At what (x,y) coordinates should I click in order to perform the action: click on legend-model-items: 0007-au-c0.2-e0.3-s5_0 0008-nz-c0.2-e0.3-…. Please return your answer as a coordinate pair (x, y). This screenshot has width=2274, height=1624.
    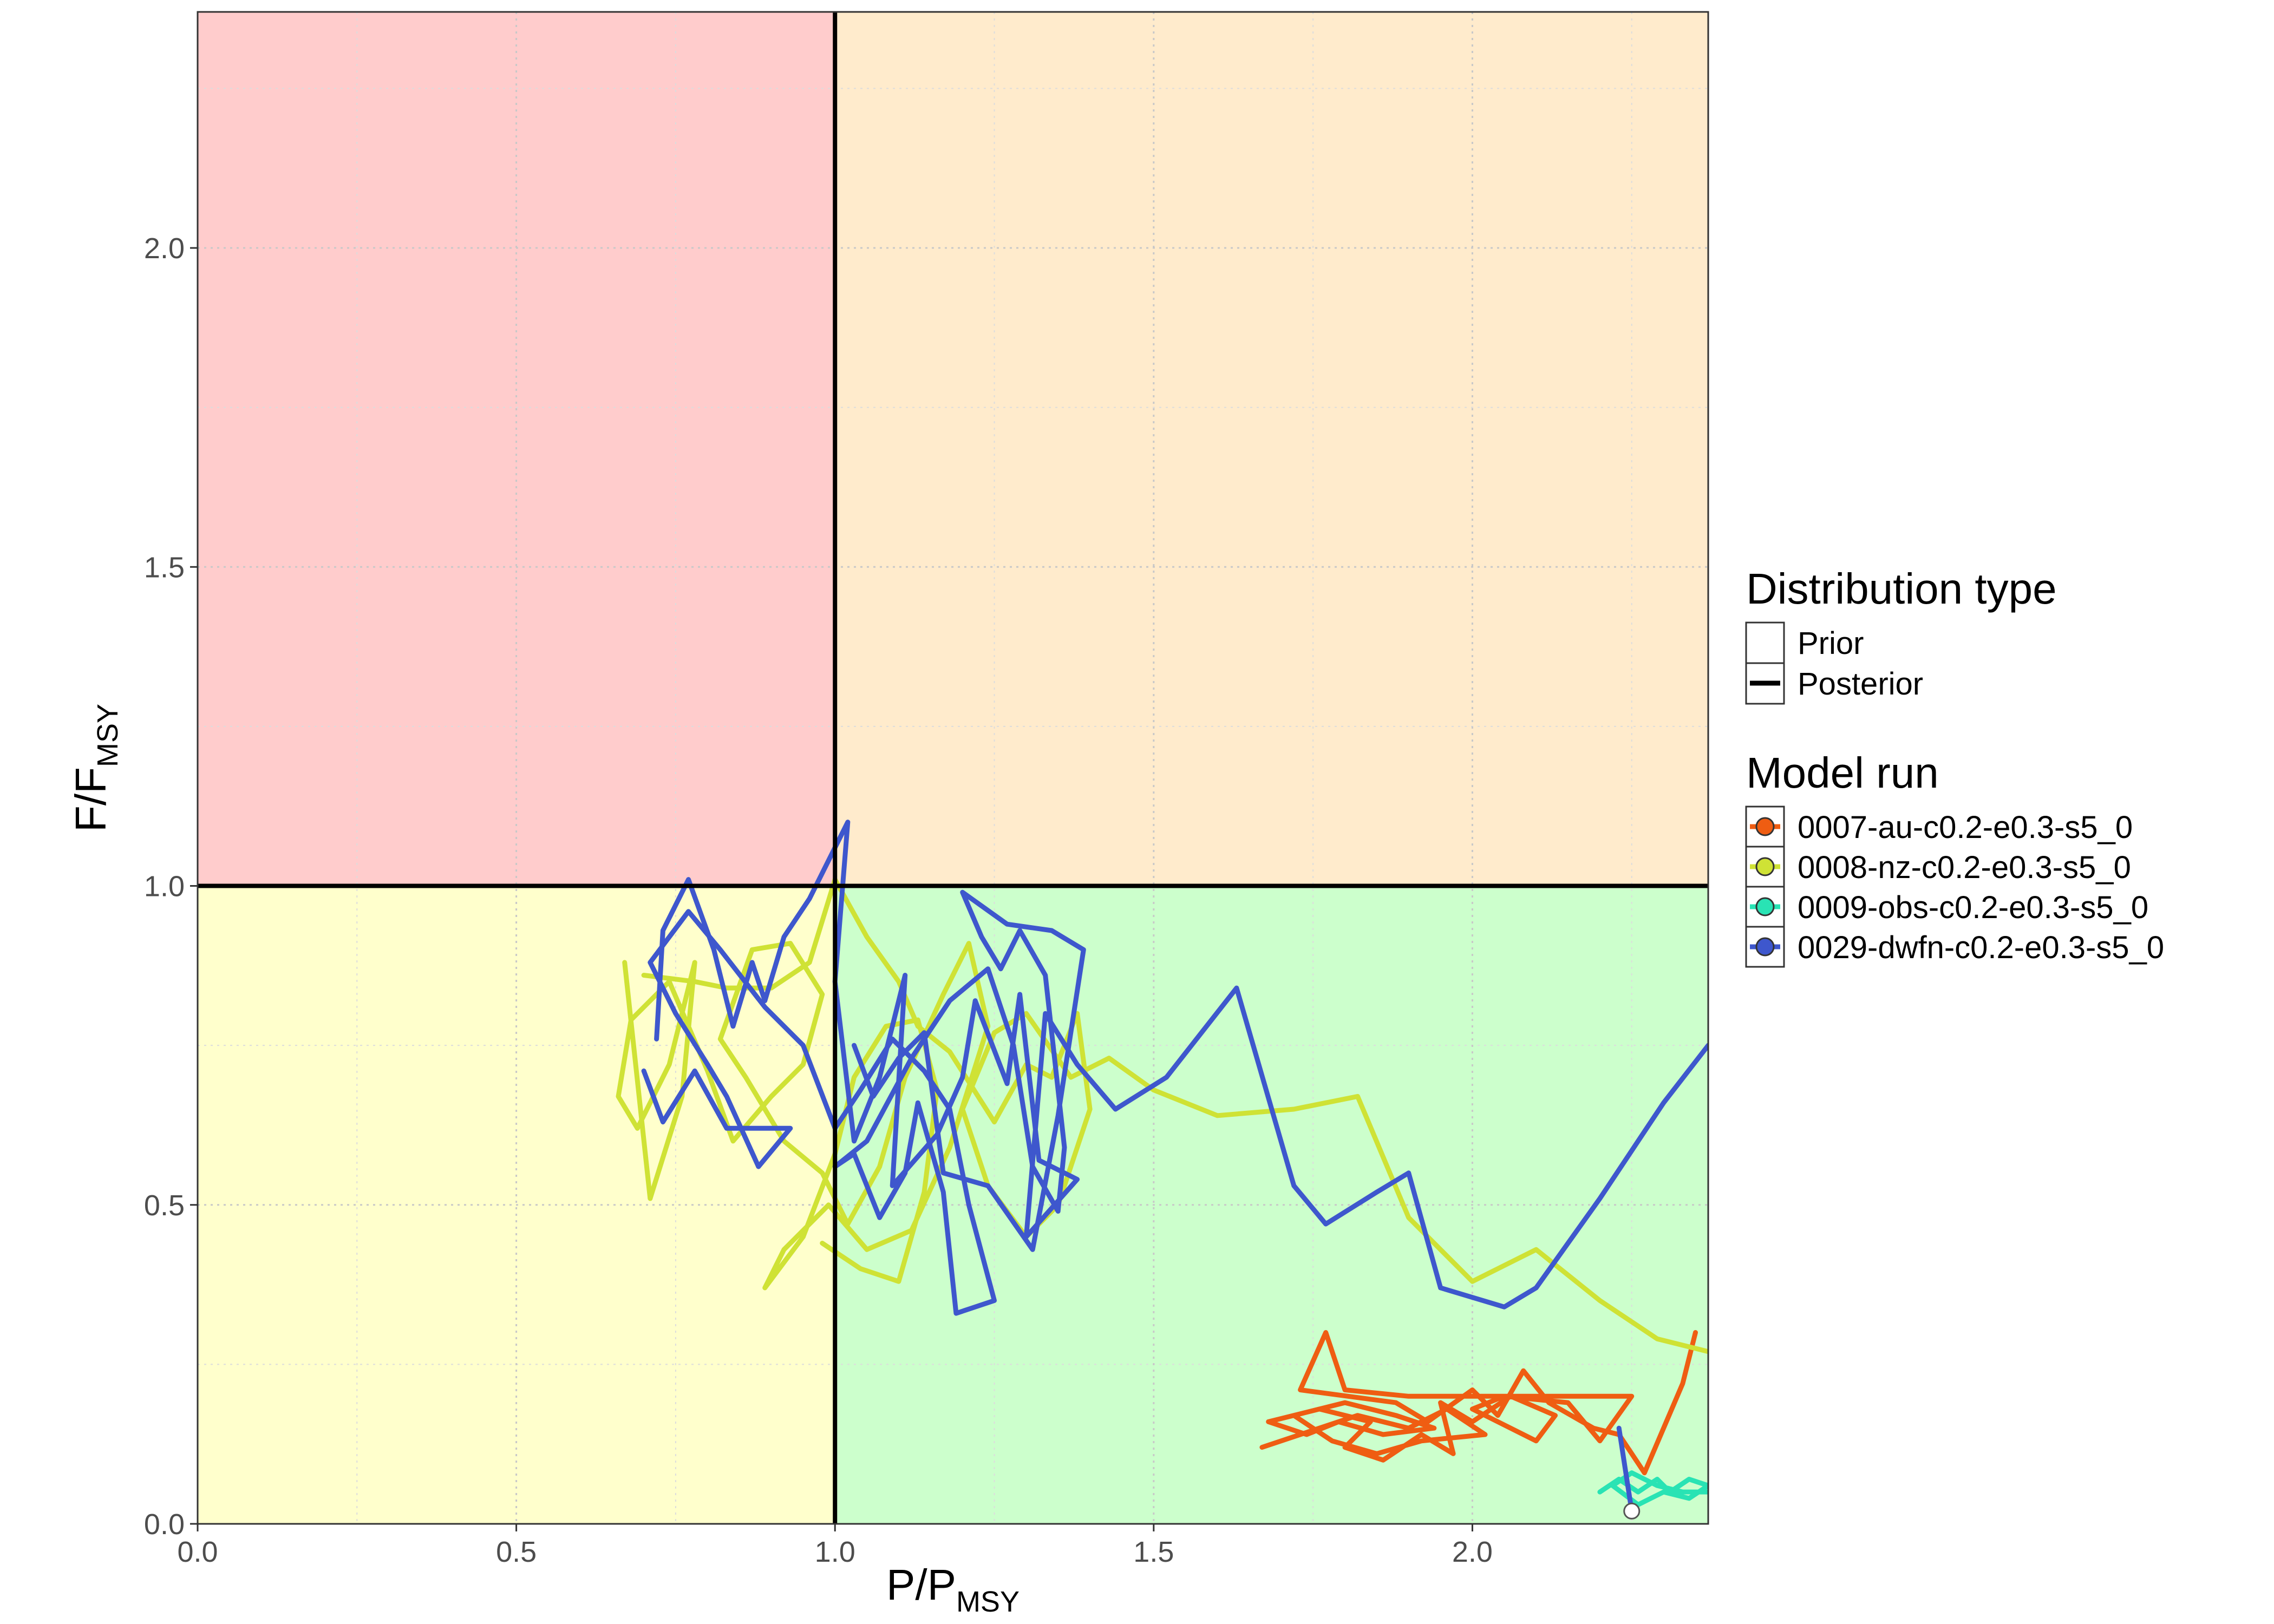
    Looking at the image, I should click on (1955, 887).